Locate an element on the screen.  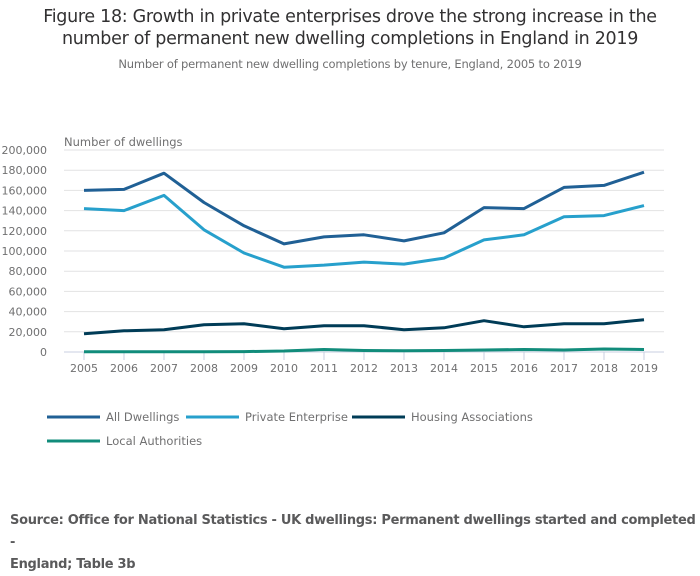
legend-item-private-enterprise: Private Enterprise is located at coordinates (267, 417).